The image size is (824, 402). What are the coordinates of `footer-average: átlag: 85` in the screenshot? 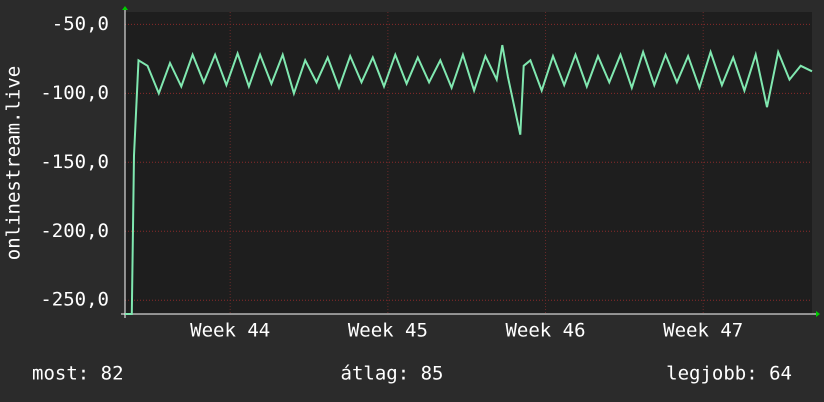 It's located at (392, 374).